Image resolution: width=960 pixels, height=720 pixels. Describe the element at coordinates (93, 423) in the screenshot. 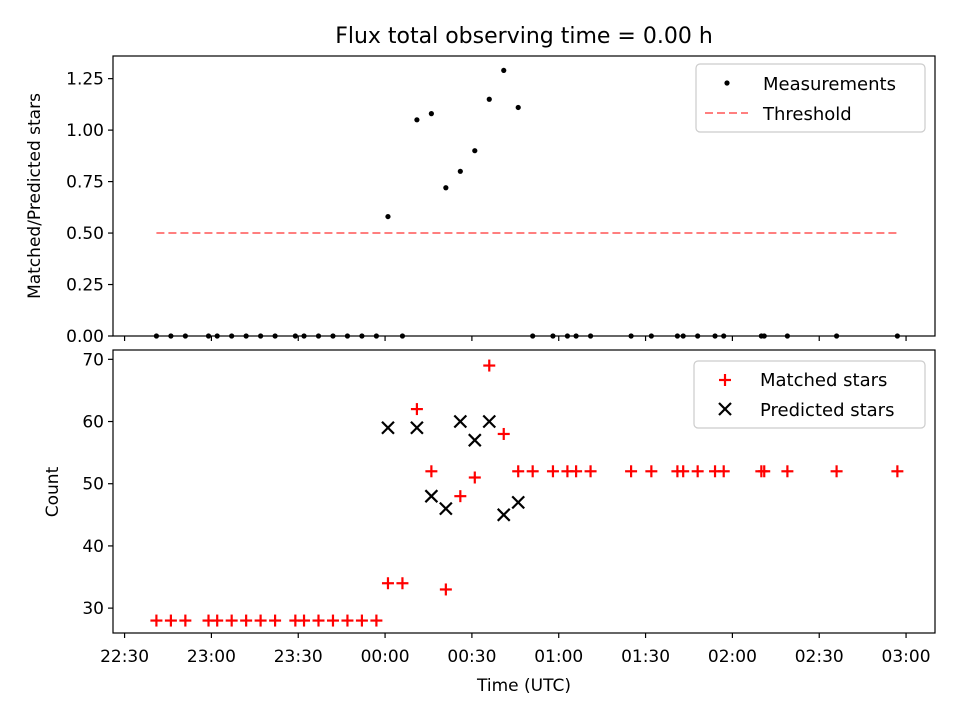

I see `y-tick-label: 60` at that location.